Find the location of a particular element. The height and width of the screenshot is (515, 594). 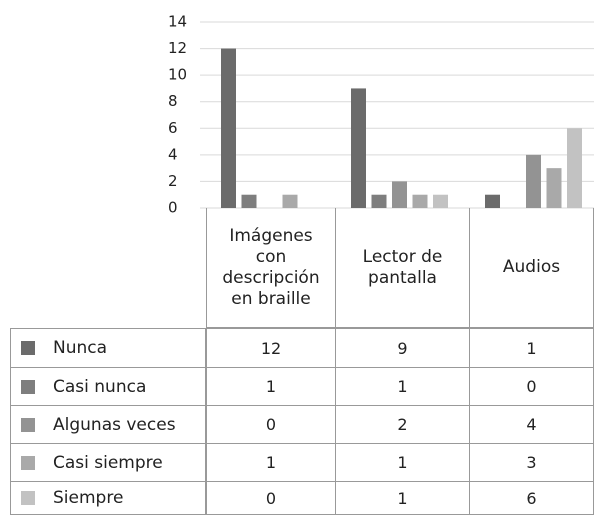

table-value: 3 is located at coordinates (532, 463).